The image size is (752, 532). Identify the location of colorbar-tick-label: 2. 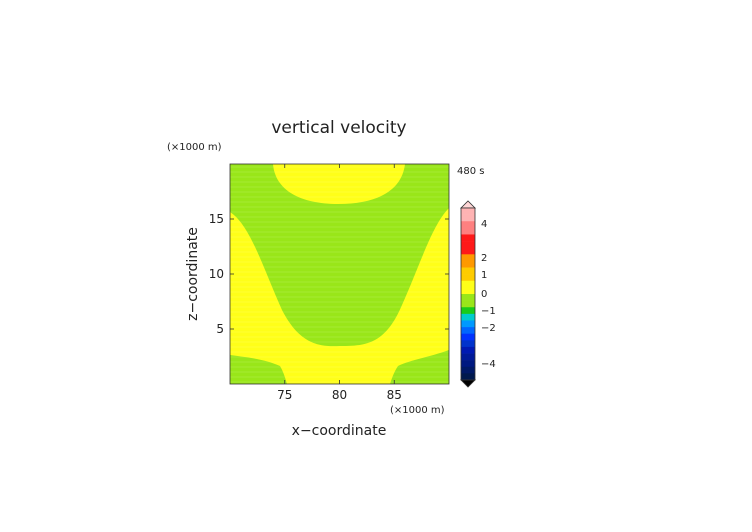
(484, 258).